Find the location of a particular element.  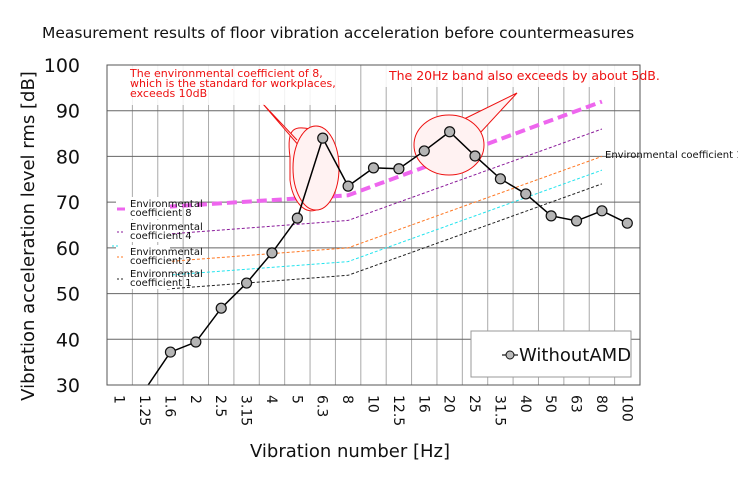

x-tick-label: 16 is located at coordinates (423, 404).